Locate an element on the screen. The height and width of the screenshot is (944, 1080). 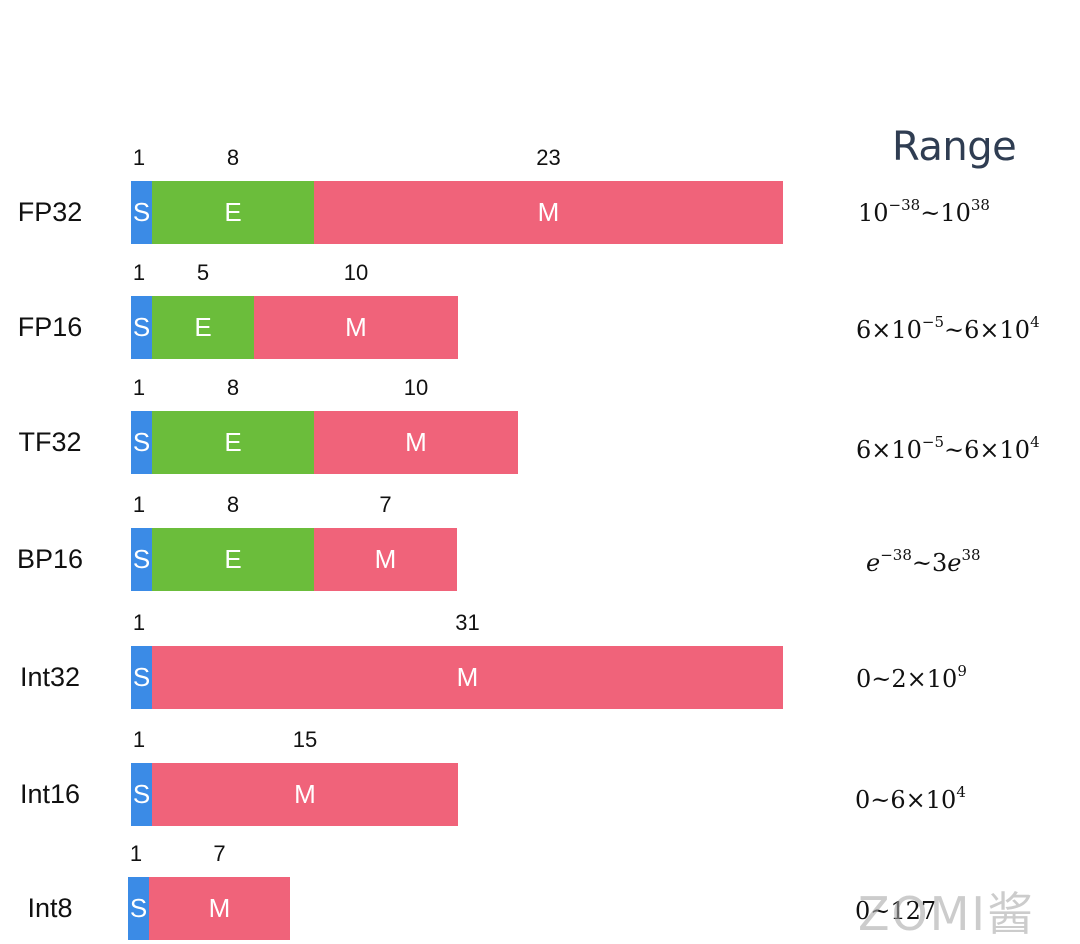
exponent-bit-count: 5 is located at coordinates (203, 272).